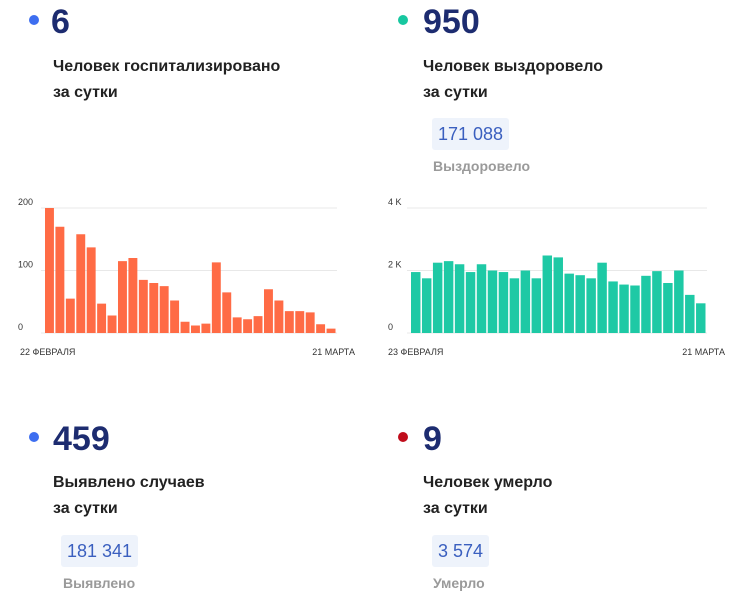 The width and height of the screenshot is (755, 591). I want to click on recovered-label-line1: Человек выздоровело, so click(513, 66).